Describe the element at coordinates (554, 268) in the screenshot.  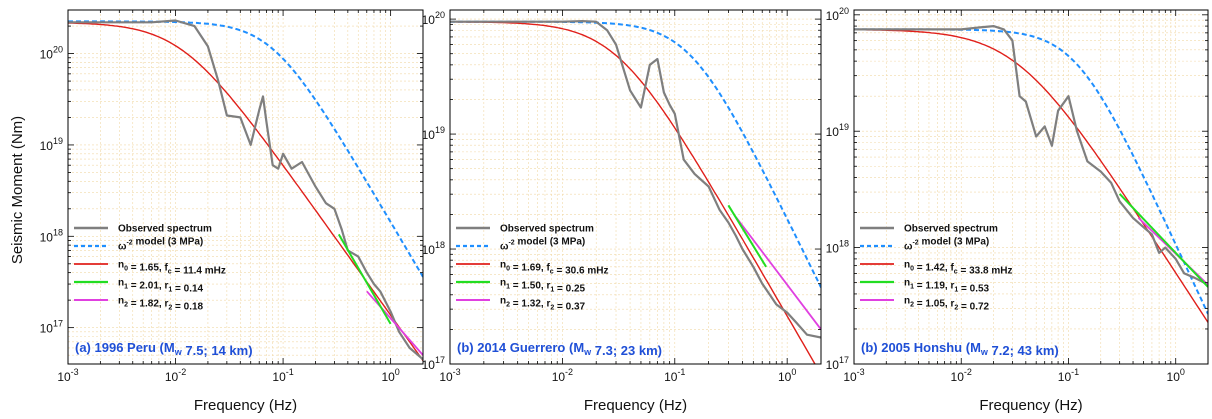
I see `legend-item: n0 = 1.69, fc = 30.6 mHz` at that location.